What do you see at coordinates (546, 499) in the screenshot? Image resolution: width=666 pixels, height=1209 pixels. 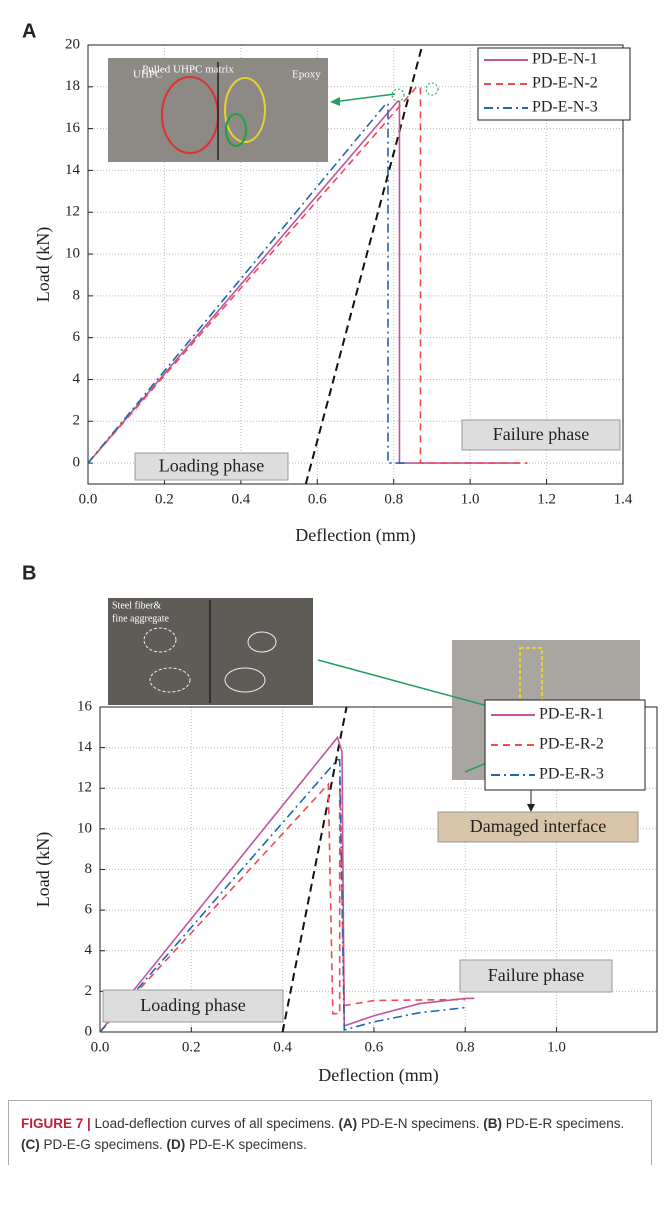 I see `x-tick-label: 1.2` at bounding box center [546, 499].